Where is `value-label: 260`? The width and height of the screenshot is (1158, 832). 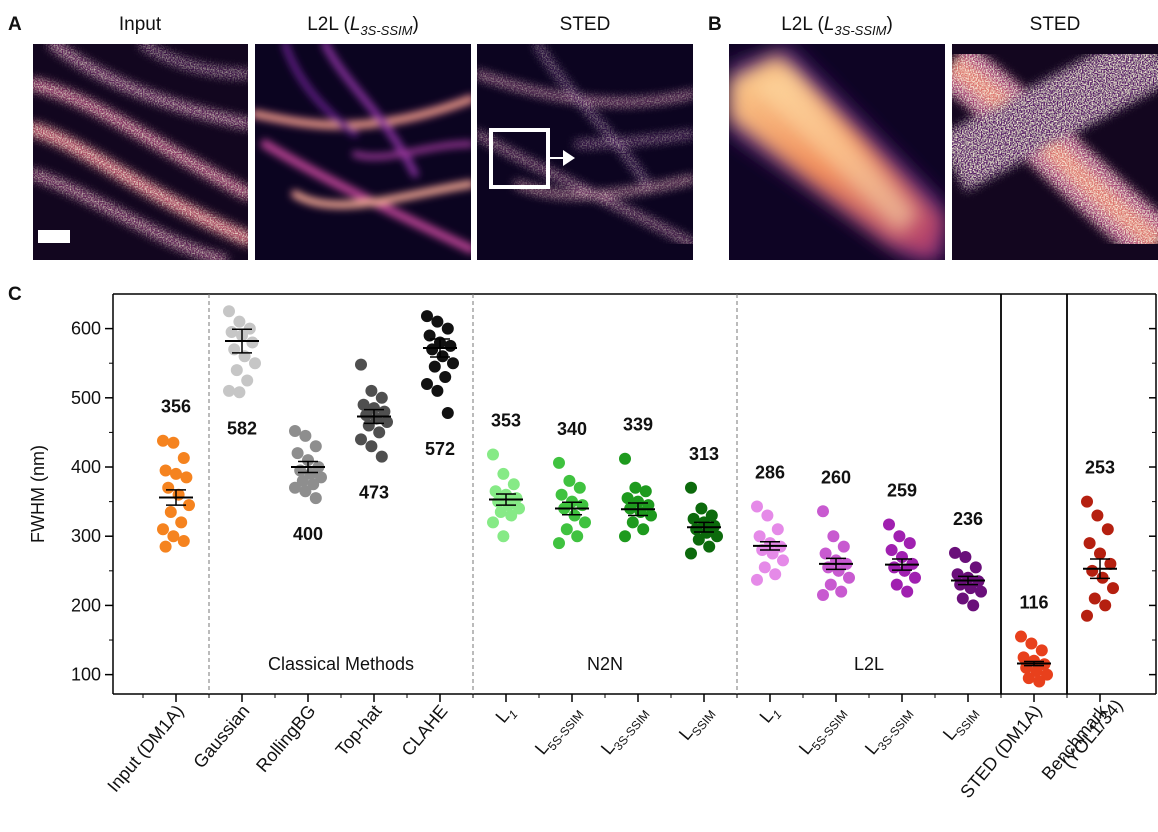
value-label: 260 is located at coordinates (836, 477).